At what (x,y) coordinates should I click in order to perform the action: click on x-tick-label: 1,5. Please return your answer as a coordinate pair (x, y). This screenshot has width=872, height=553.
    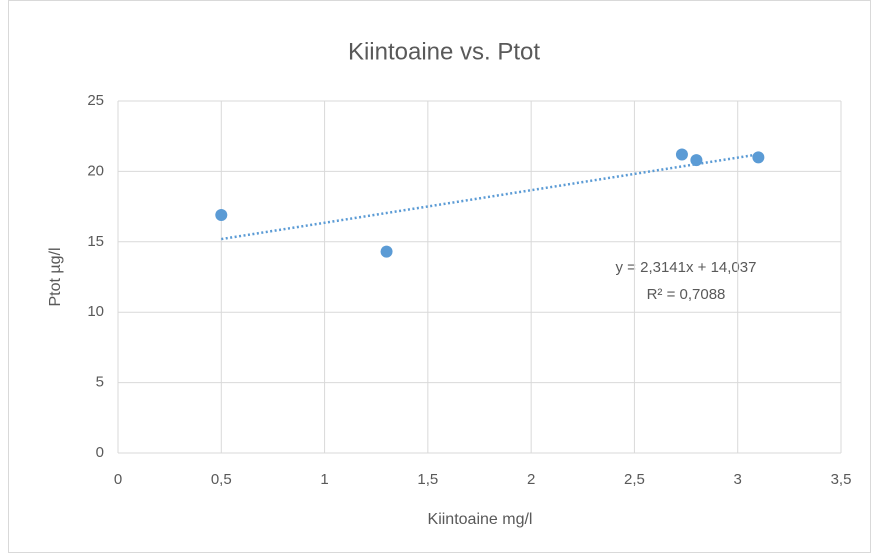
    Looking at the image, I should click on (427, 479).